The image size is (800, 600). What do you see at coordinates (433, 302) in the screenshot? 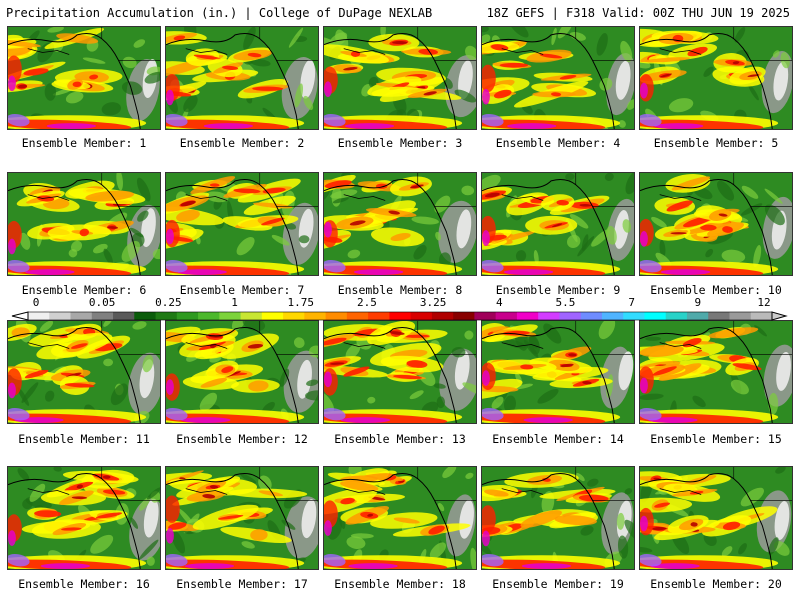
I see `legend-tick-label: 3.25` at bounding box center [433, 302].